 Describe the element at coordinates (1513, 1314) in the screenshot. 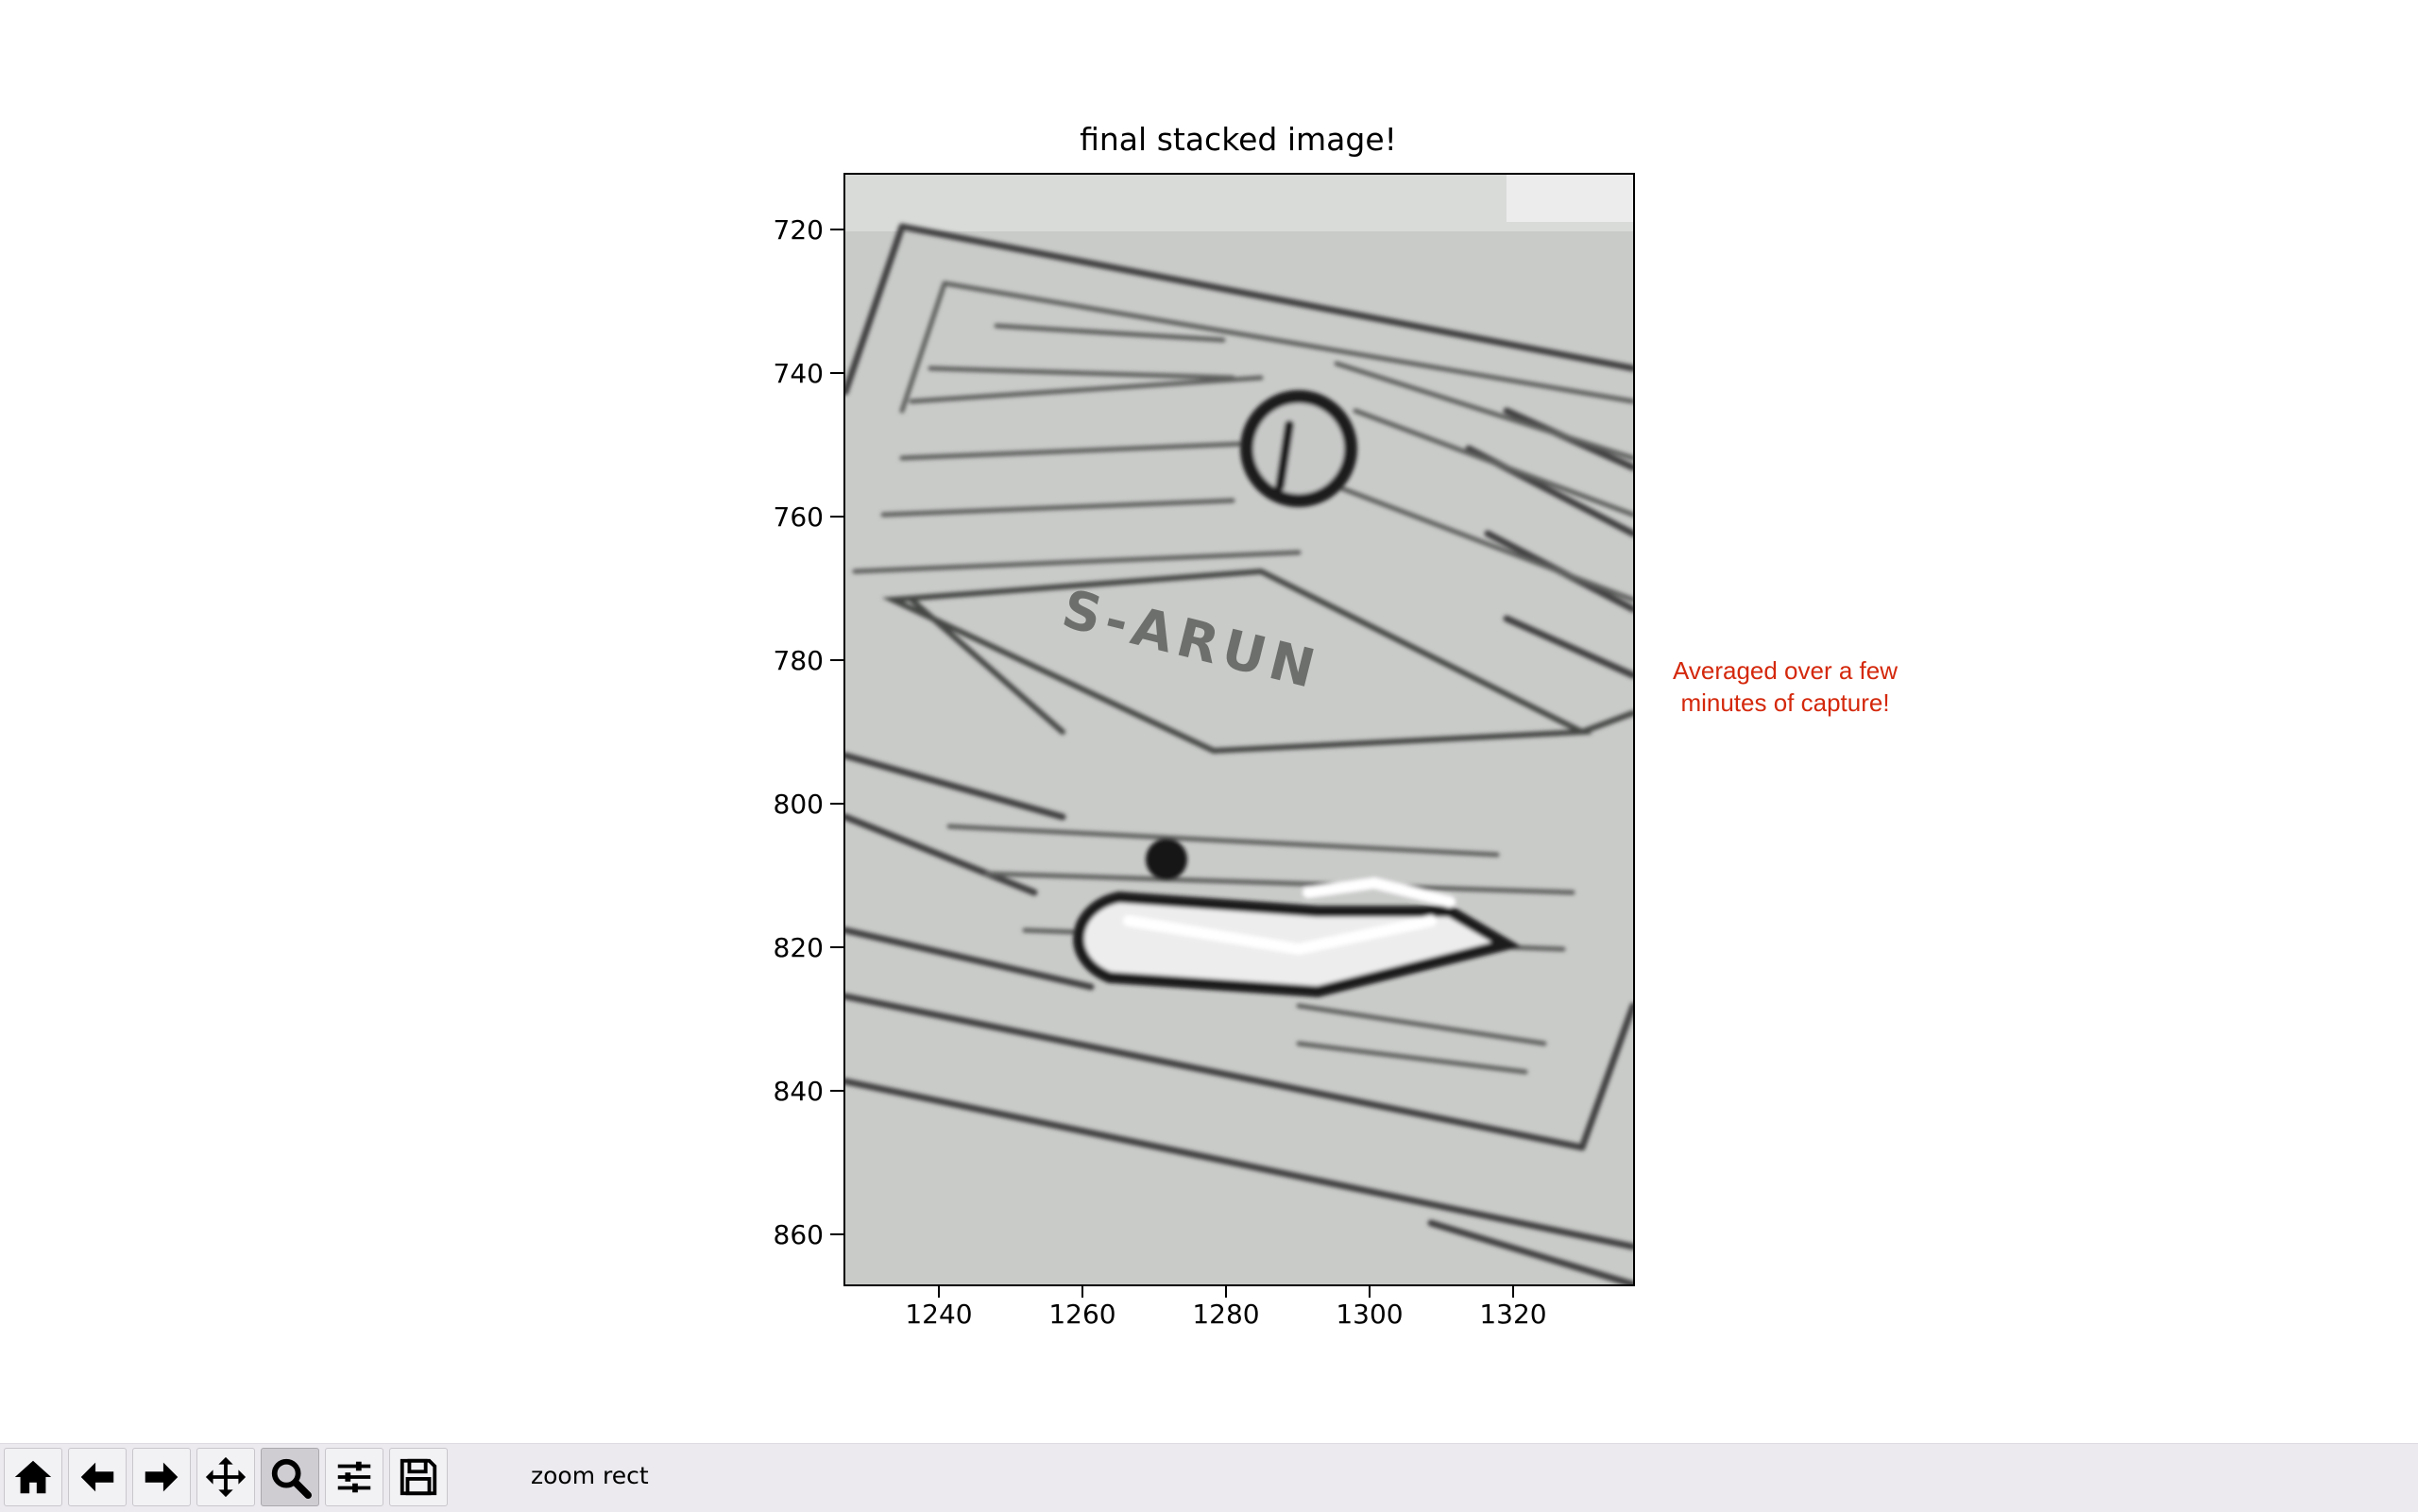

I see `x-tick-label: 1320` at that location.